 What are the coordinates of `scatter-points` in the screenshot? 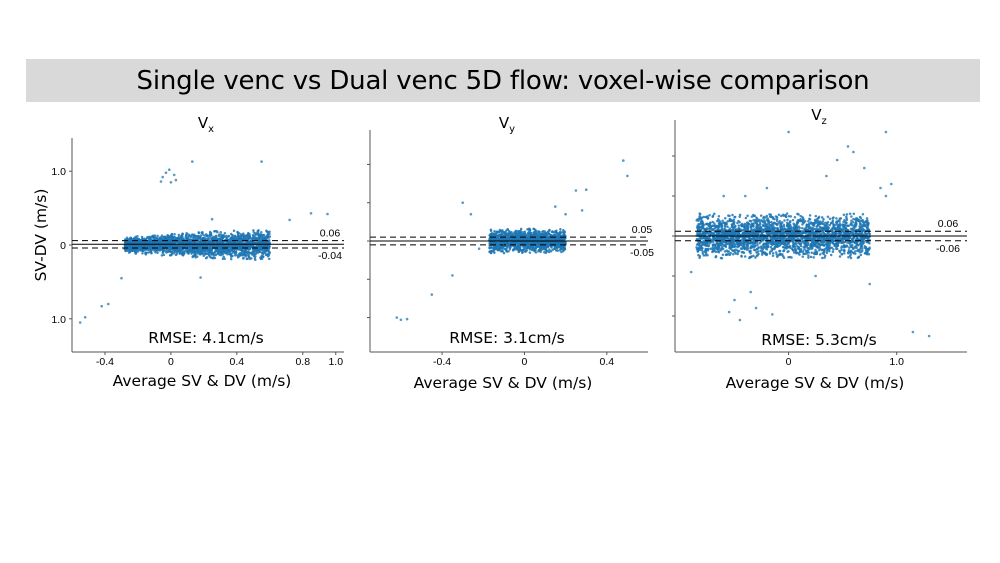 It's located at (512, 240).